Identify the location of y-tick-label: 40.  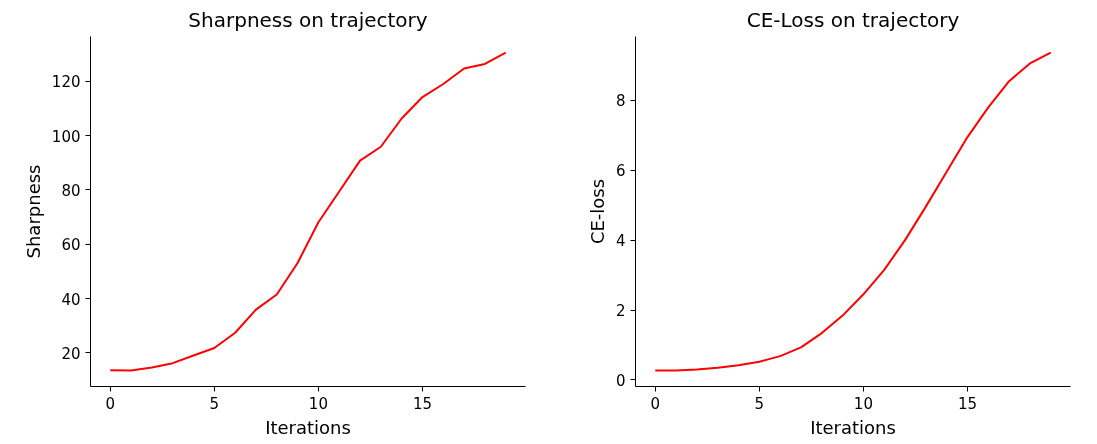
(71, 299).